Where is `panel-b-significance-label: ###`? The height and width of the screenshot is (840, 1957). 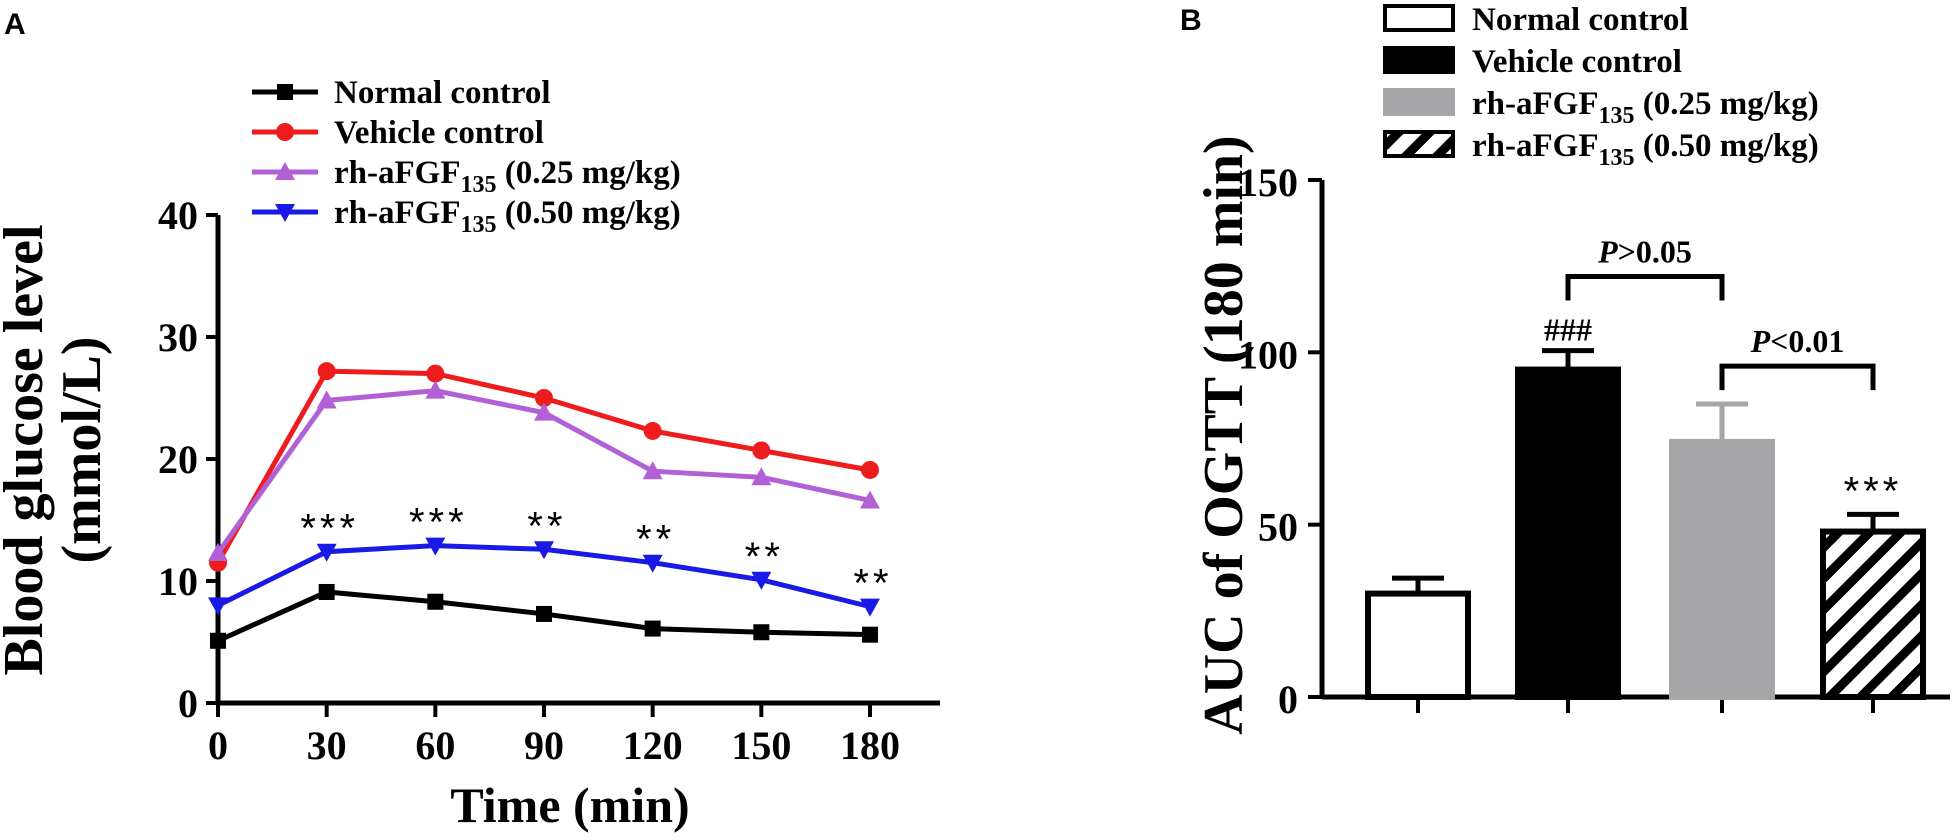
panel-b-significance-label: ### is located at coordinates (1568, 330).